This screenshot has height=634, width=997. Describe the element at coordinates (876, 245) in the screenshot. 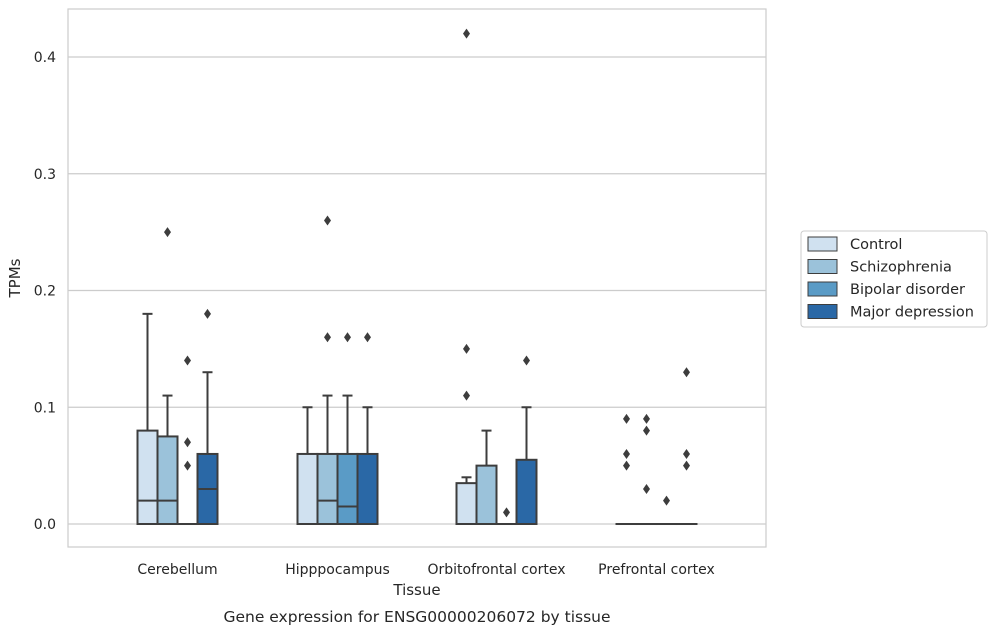

I see `legend-label: Control` at that location.